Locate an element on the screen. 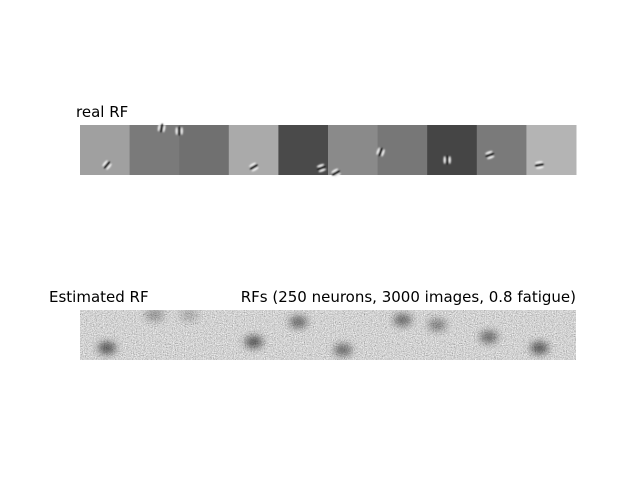  estimated-rf-title: Estimated RF is located at coordinates (99, 297).